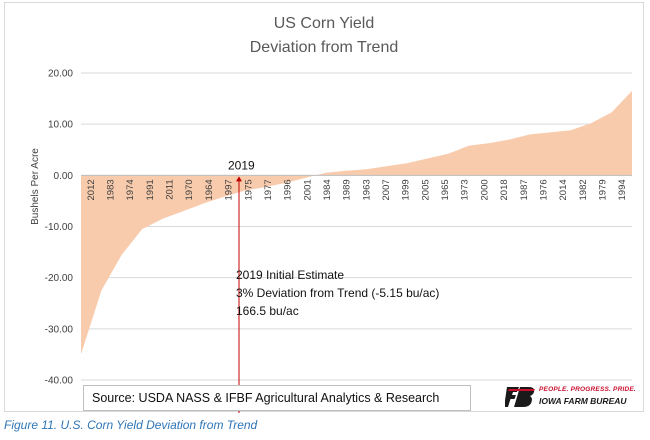 The height and width of the screenshot is (440, 650). I want to click on x-tick-label: 1982, so click(583, 189).